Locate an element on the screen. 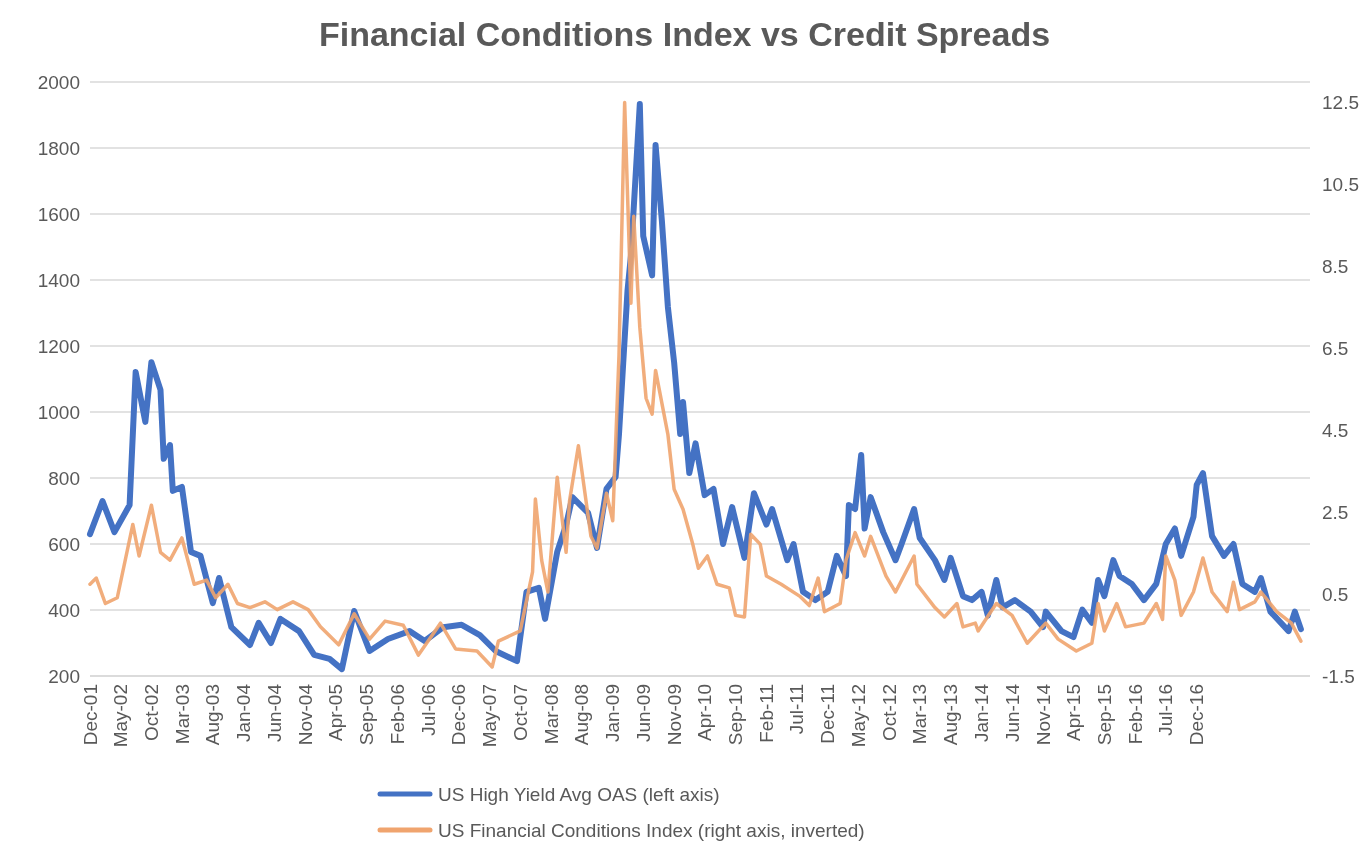  x-tick-label: Jul-16 is located at coordinates (1166, 710).